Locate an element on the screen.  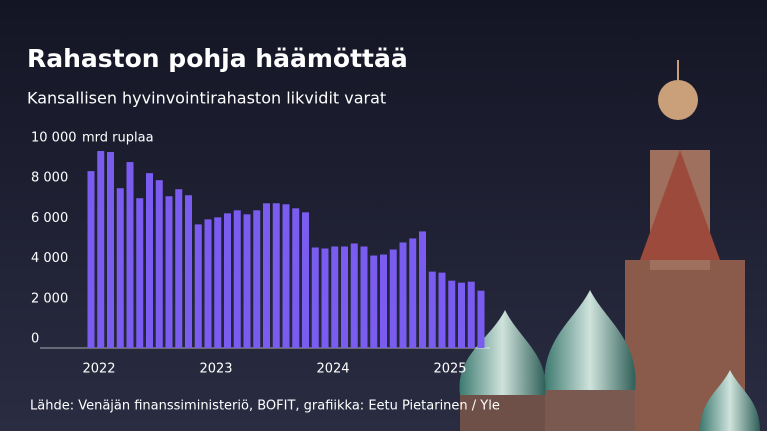
y-tick-label: 6 000 is located at coordinates (49, 218).